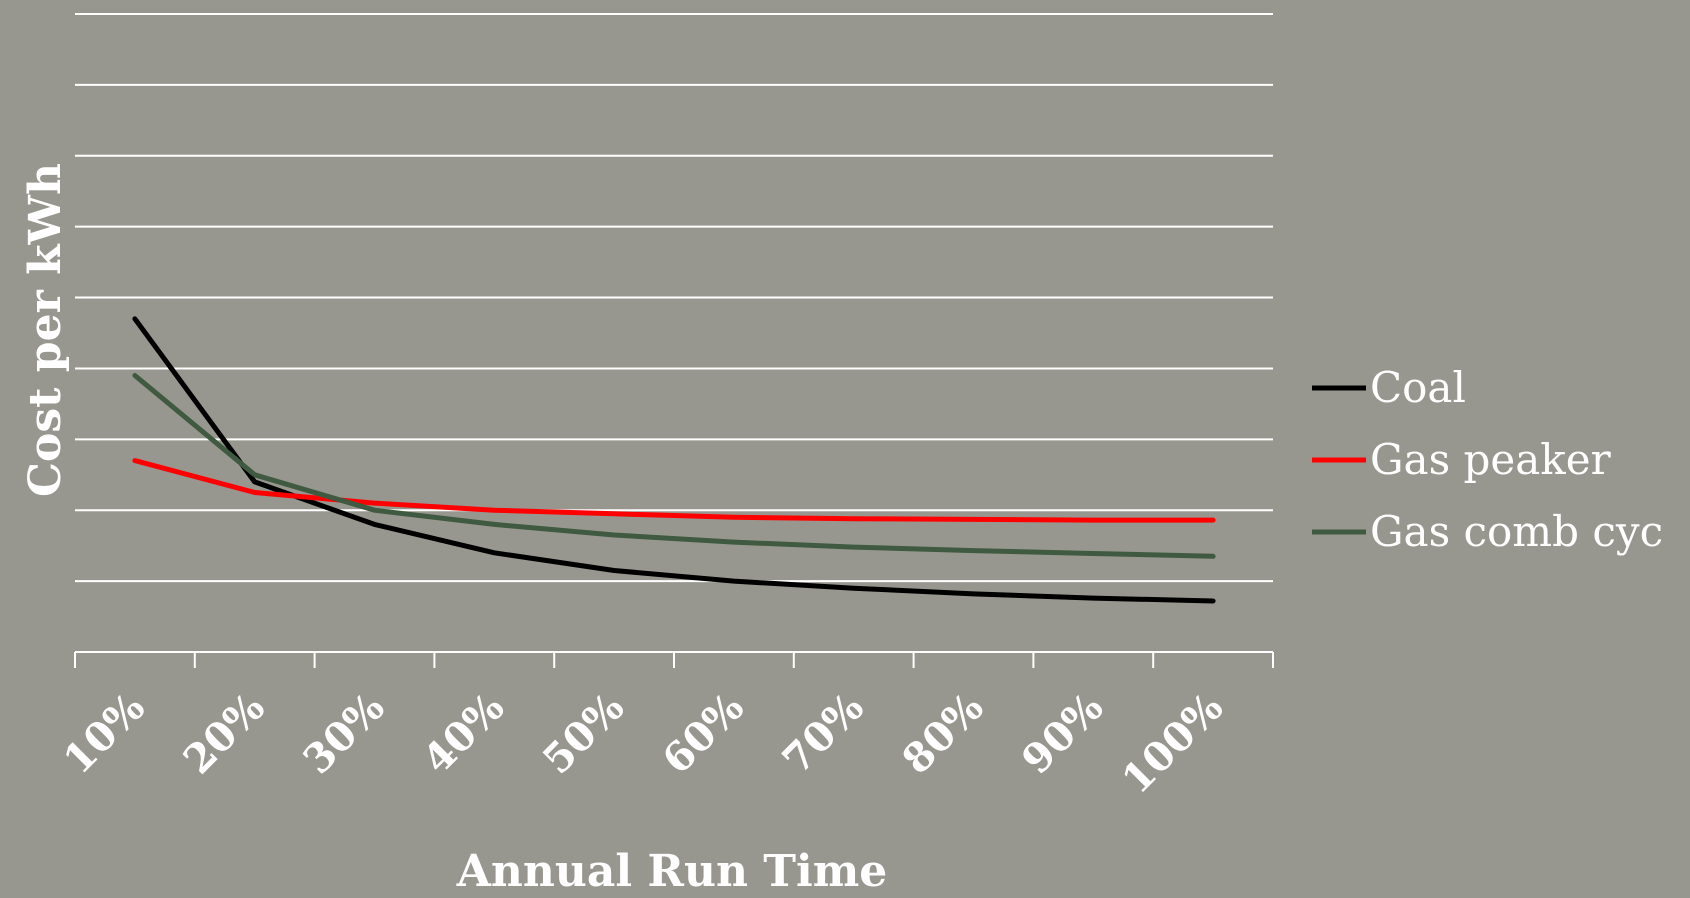  I want to click on x-axis-title: Annual Run Time, so click(672, 871).